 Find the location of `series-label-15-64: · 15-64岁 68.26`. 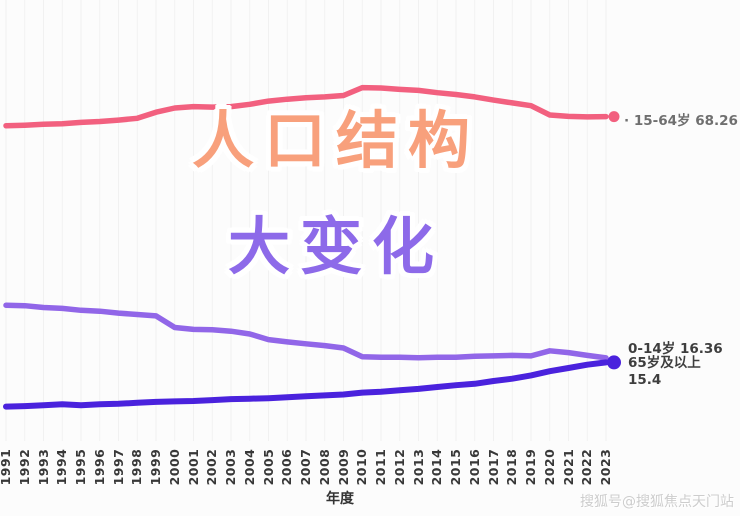

series-label-15-64: · 15-64岁 68.26 is located at coordinates (681, 121).